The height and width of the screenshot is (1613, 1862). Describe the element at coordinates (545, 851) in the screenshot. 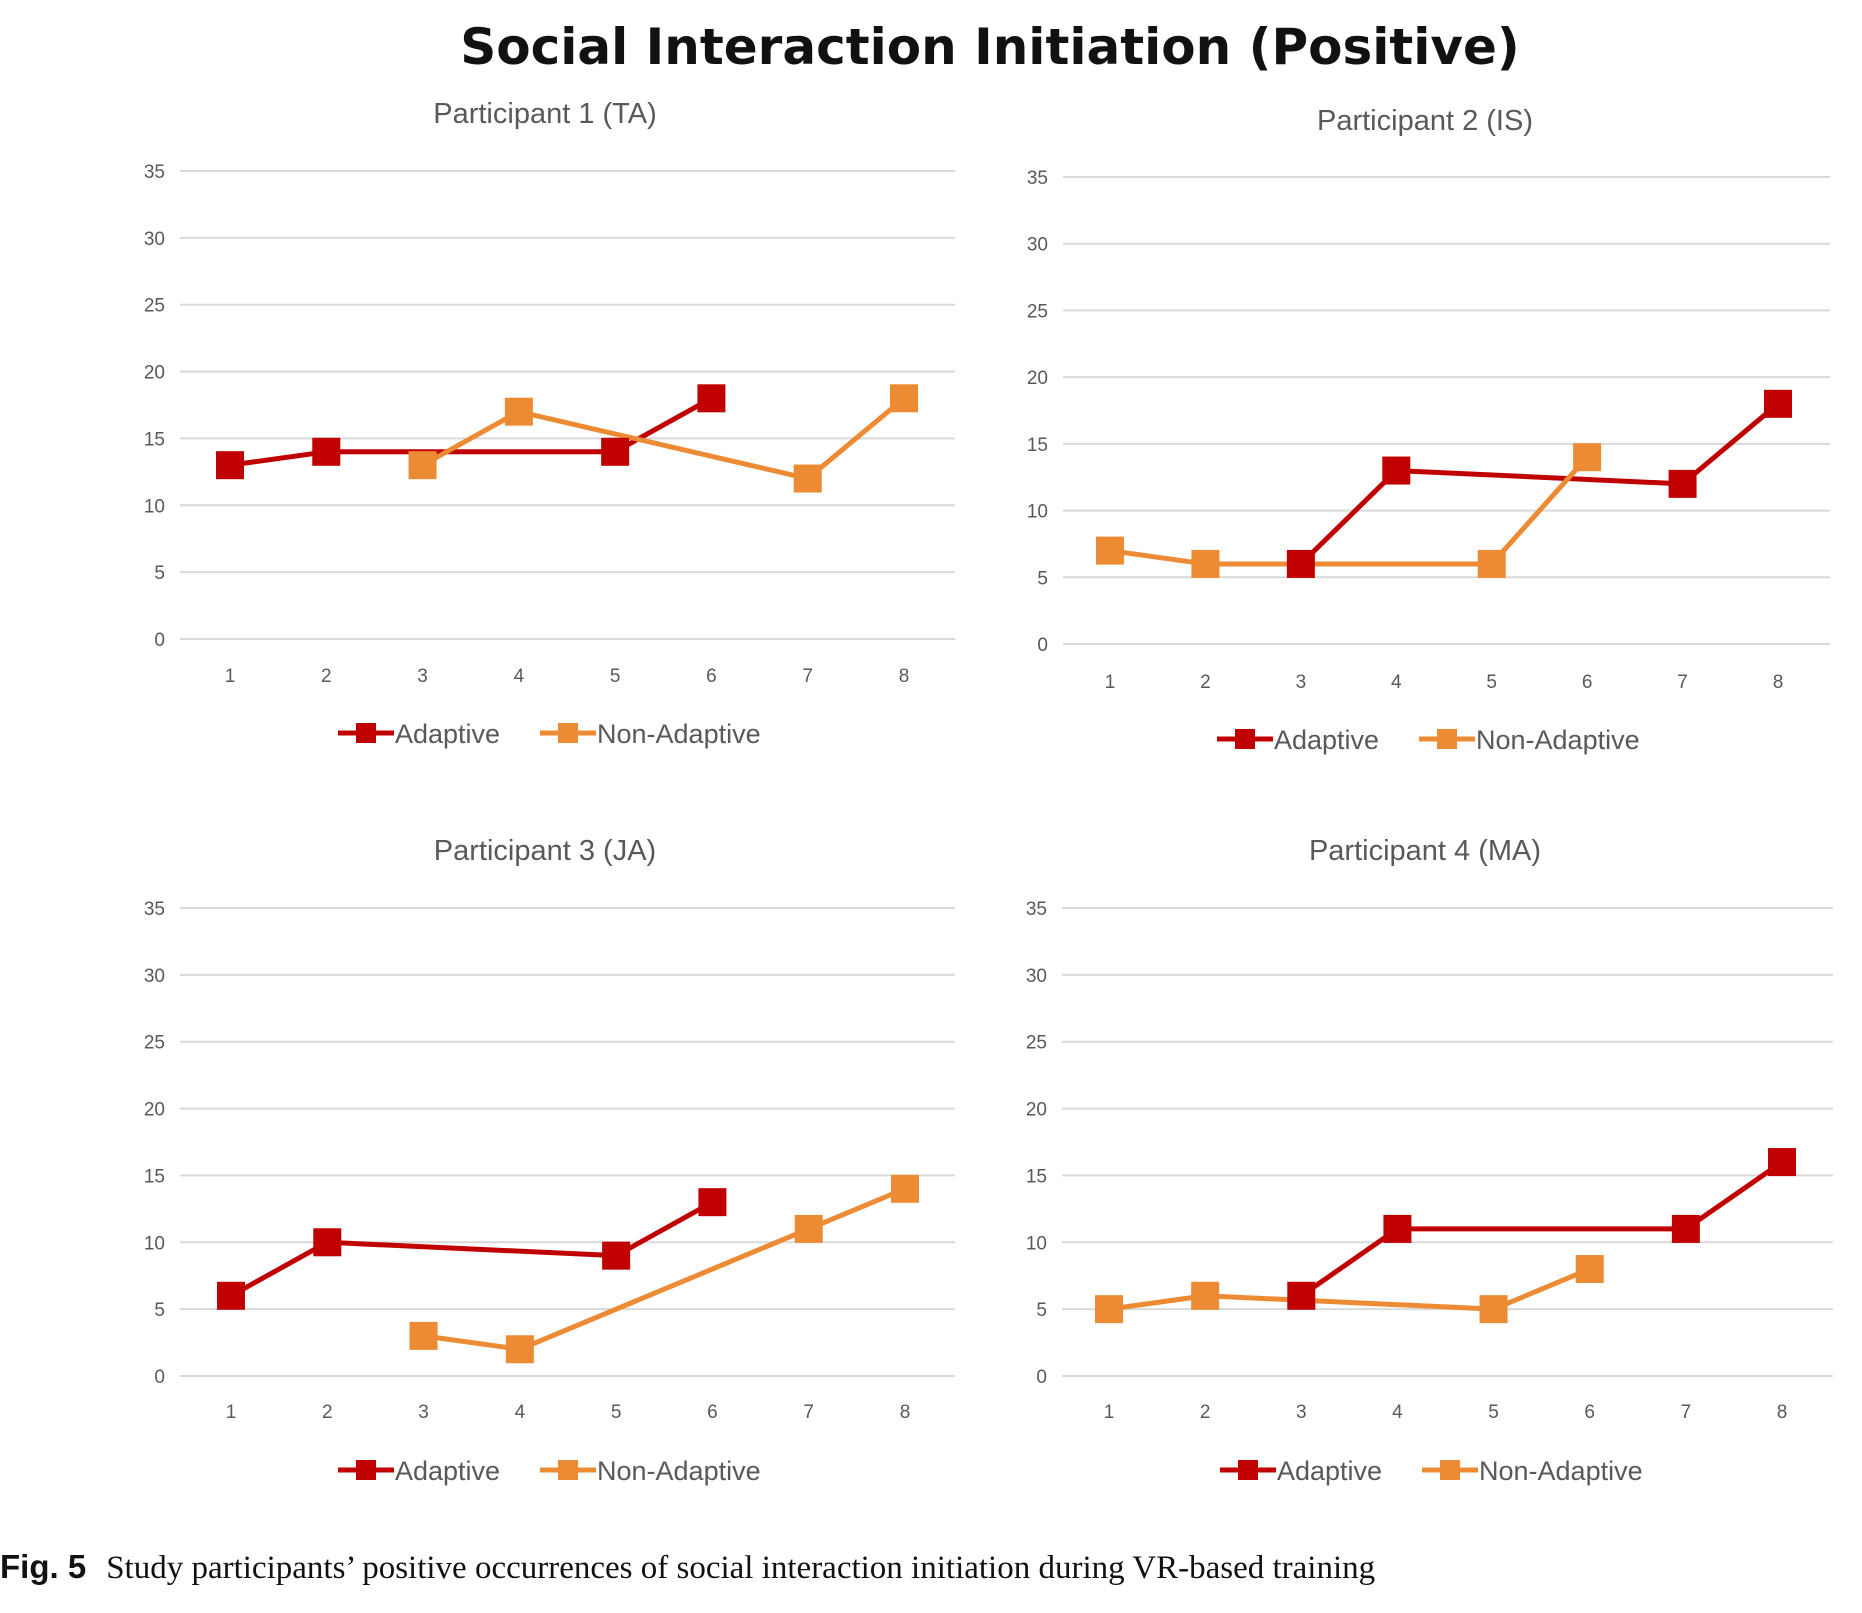

I see `panel-title: Participant 3 (JA)` at that location.